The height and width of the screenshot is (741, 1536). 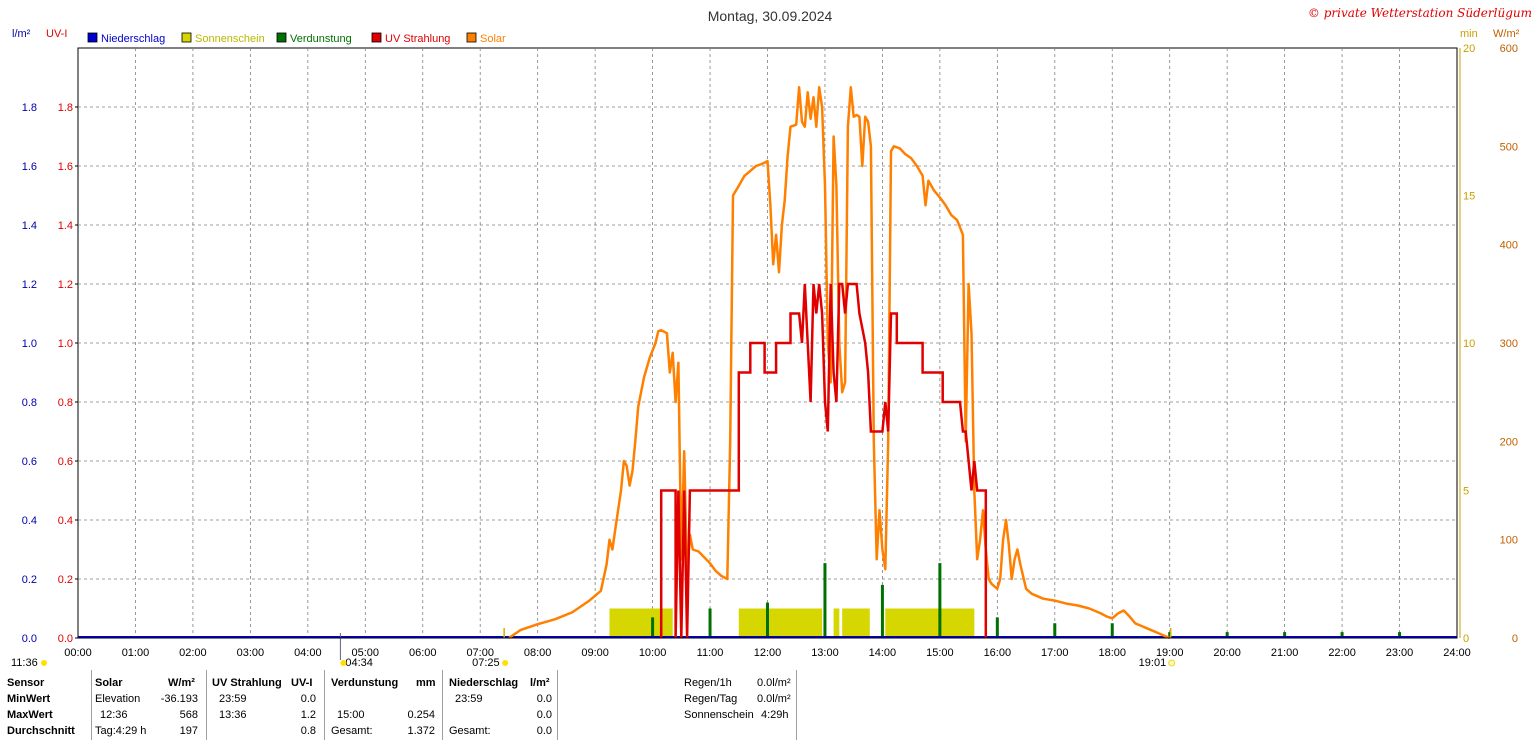 I want to click on x-tick-label: 24:00, so click(x=1457, y=653).